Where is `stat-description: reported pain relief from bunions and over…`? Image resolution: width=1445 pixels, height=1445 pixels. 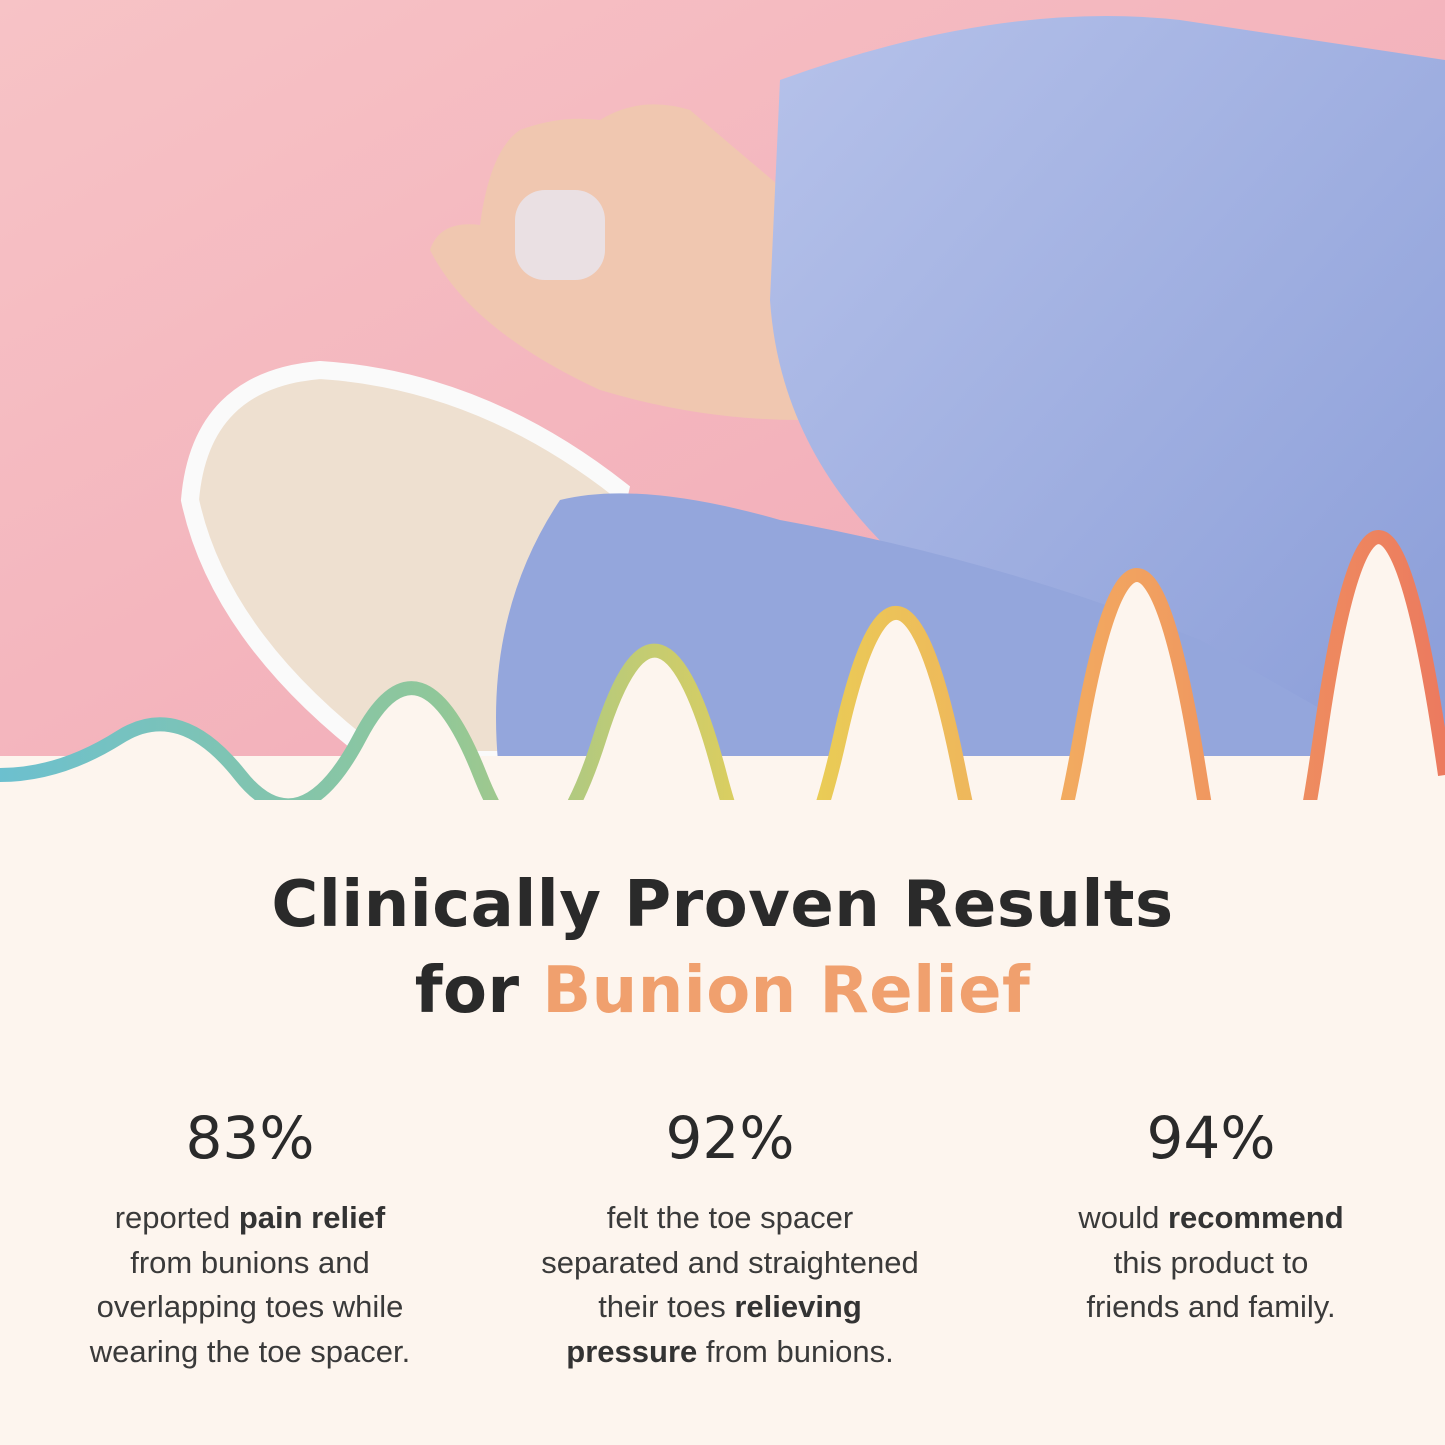
stat-description: reported pain relief from bunions and over… is located at coordinates (250, 1285).